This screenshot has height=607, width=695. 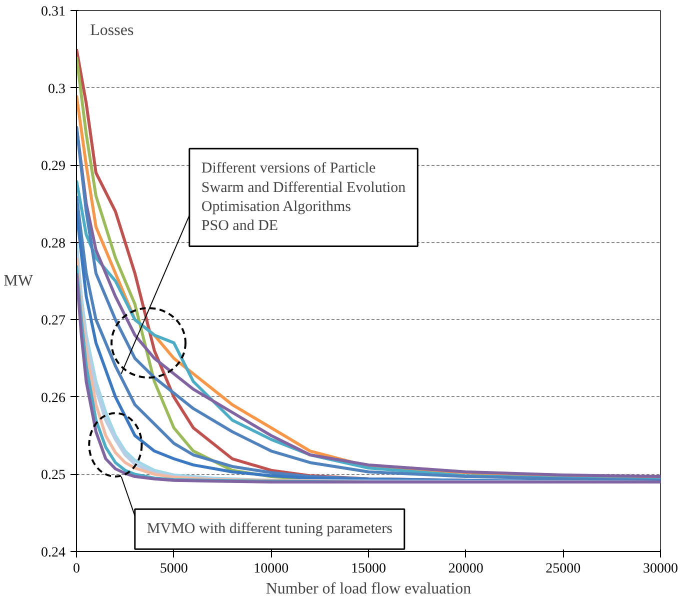 I want to click on x-tick-label: 10000, so click(x=271, y=569).